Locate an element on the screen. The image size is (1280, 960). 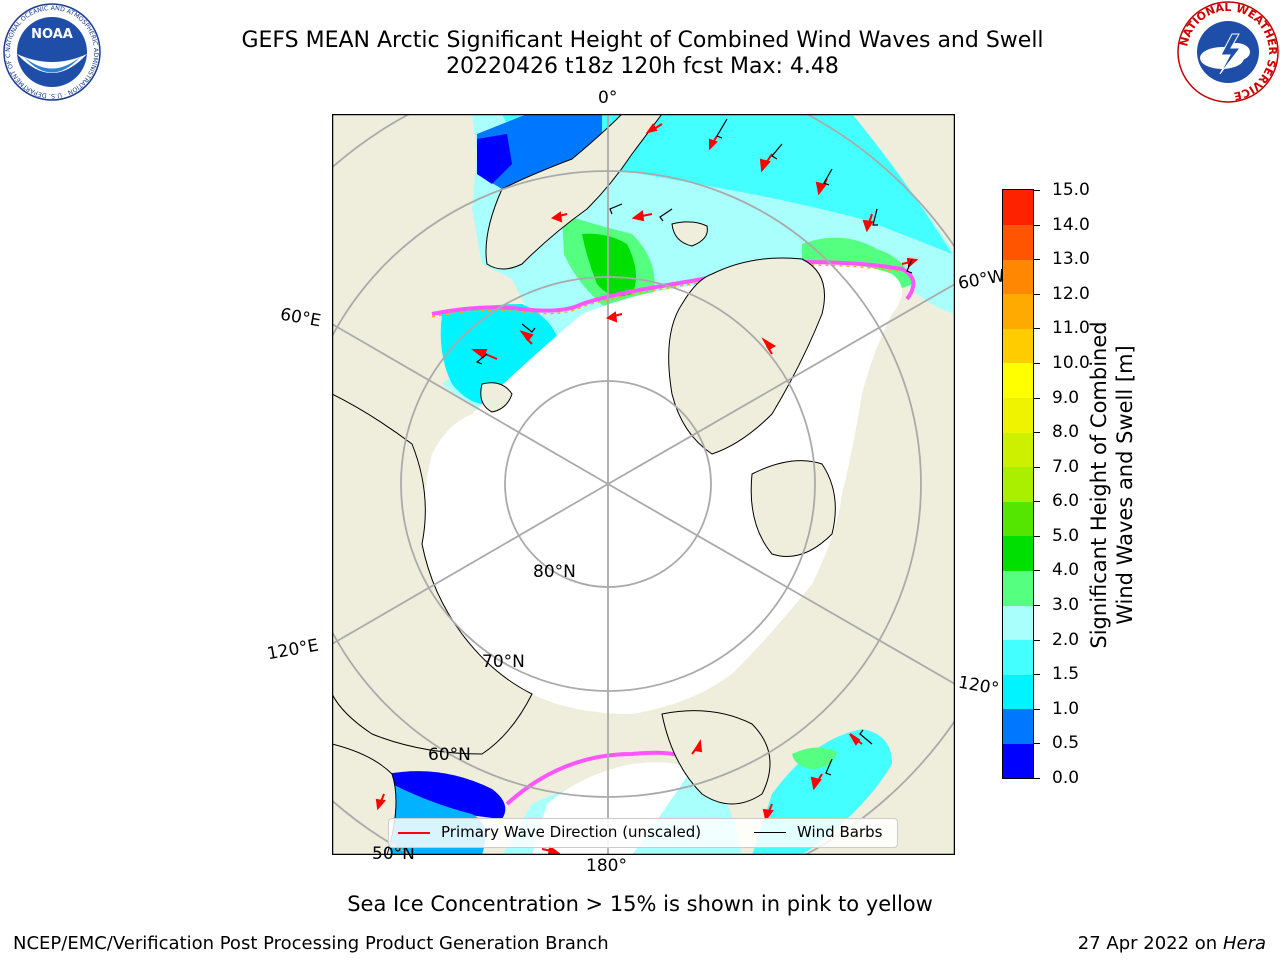
wave-field-pacific-high is located at coordinates (814, 758).